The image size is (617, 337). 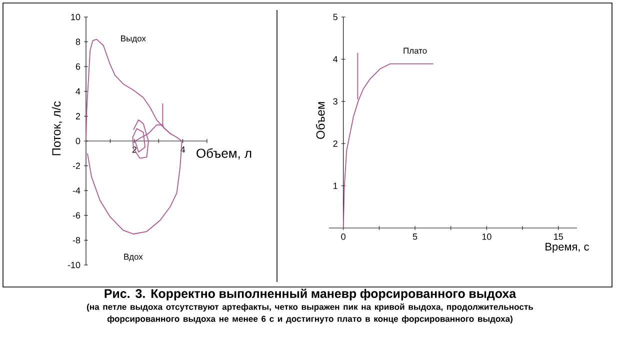 What do you see at coordinates (76, 165) in the screenshot?
I see `y-tick-label: -2` at bounding box center [76, 165].